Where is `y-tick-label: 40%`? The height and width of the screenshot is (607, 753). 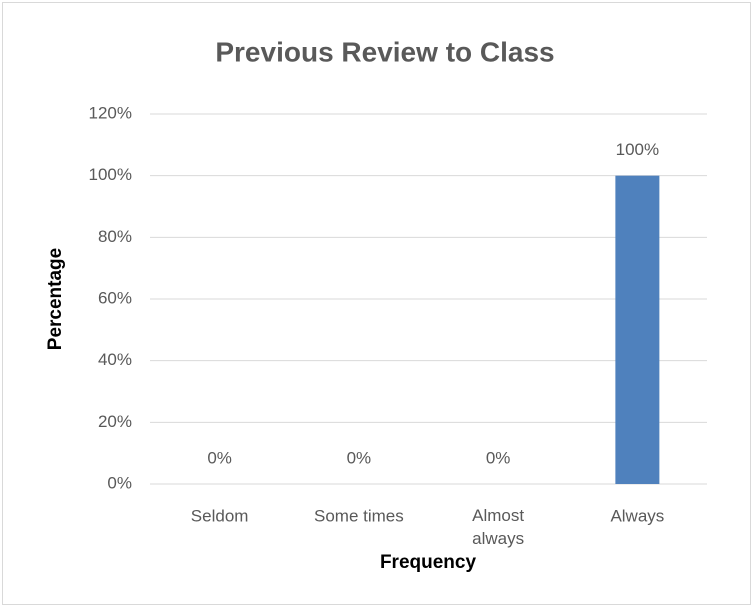 y-tick-label: 40% is located at coordinates (115, 359).